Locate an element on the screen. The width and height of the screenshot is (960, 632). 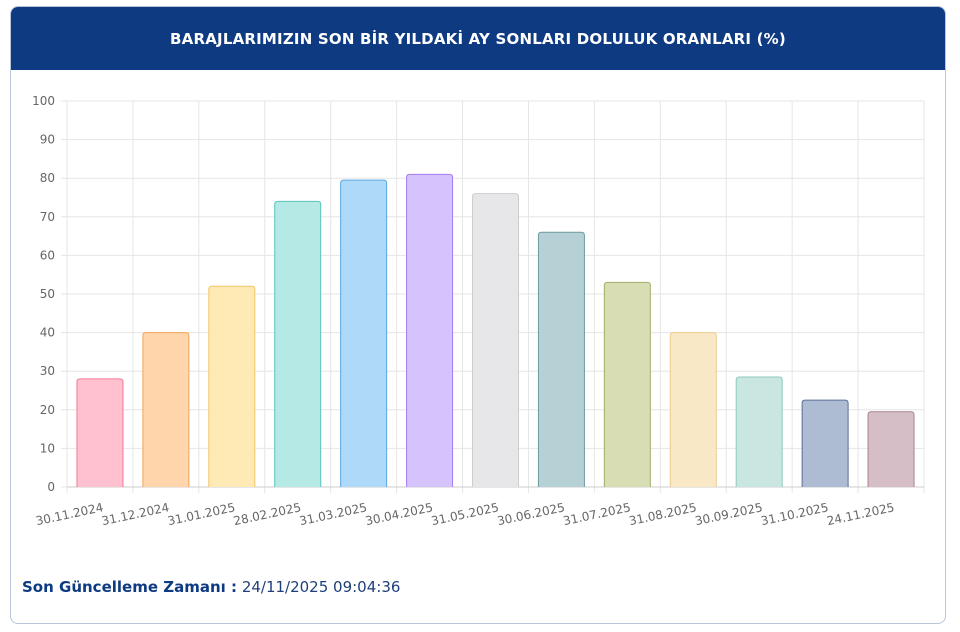
x-tick-label: 31.01.2025 is located at coordinates (201, 514).